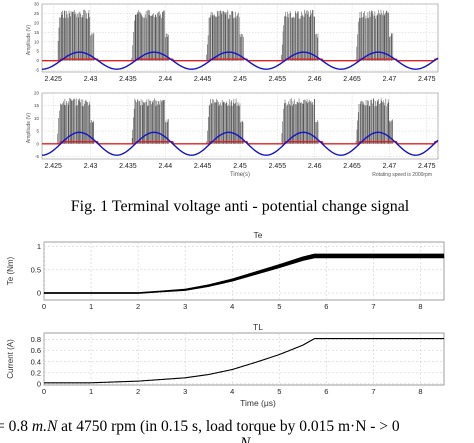  Describe the element at coordinates (29, 40) in the screenshot. I see `fig1-ylabel-a: Amplitude (V)` at that location.